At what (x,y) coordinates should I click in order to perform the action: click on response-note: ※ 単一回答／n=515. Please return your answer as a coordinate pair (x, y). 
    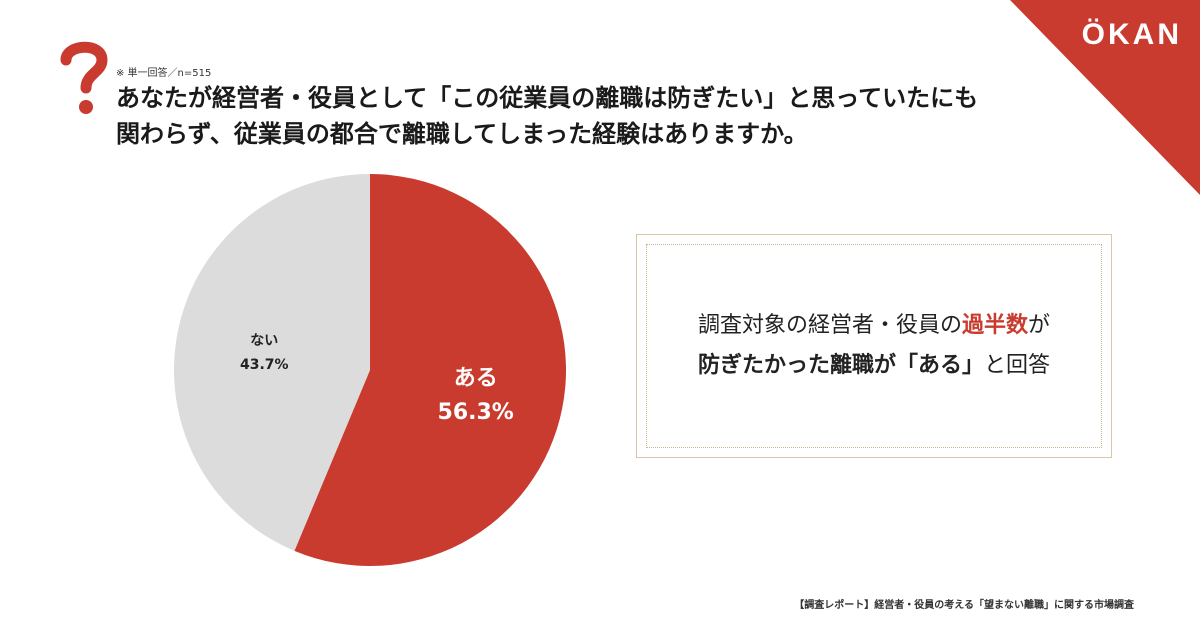
    Looking at the image, I should click on (164, 73).